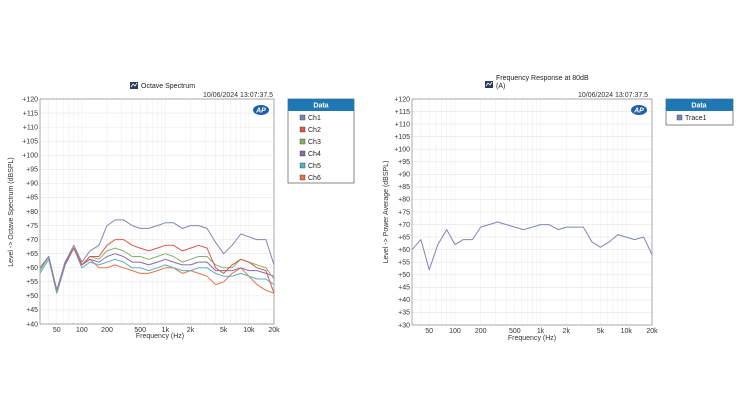 This screenshot has height=420, width=746. I want to click on left-y-axis-label: Level -> Octave Spectrum (dBSPL), so click(11, 212).